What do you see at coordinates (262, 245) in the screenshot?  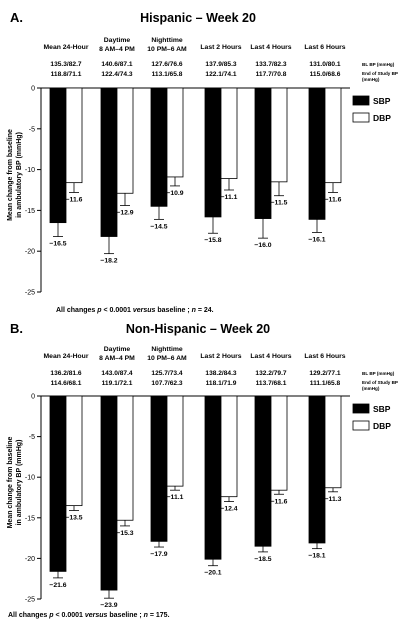 I see `data-label: −16.0` at bounding box center [262, 245].